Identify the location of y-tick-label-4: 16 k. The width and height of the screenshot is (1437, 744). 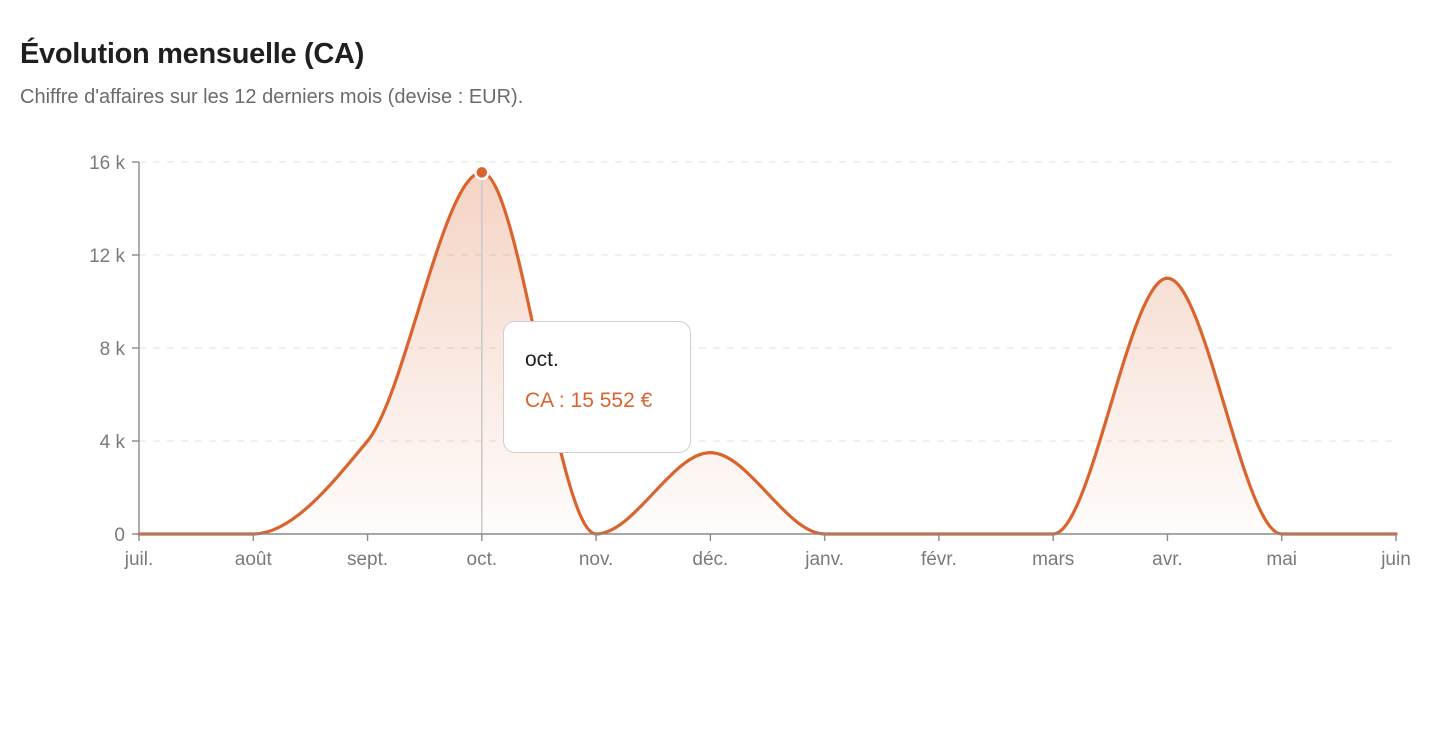
(107, 163).